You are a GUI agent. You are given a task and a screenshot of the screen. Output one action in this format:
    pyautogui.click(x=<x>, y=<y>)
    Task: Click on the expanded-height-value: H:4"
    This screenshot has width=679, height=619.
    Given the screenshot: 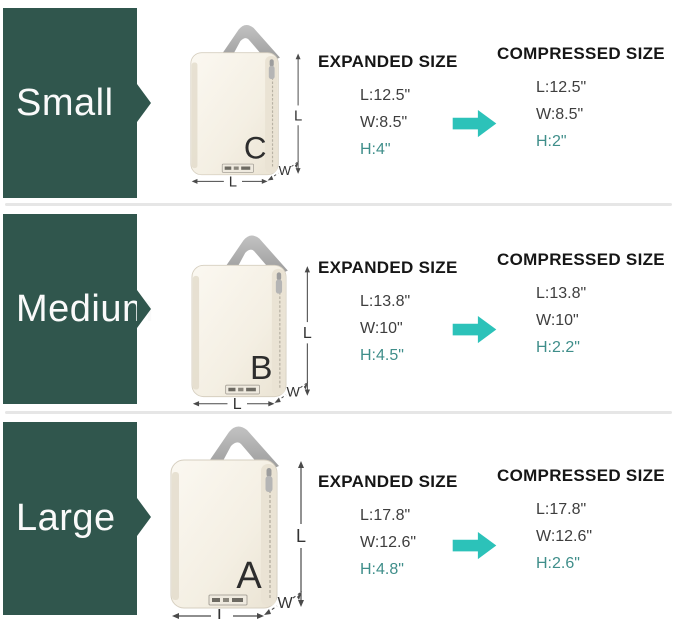 What is the action you would take?
    pyautogui.click(x=375, y=149)
    